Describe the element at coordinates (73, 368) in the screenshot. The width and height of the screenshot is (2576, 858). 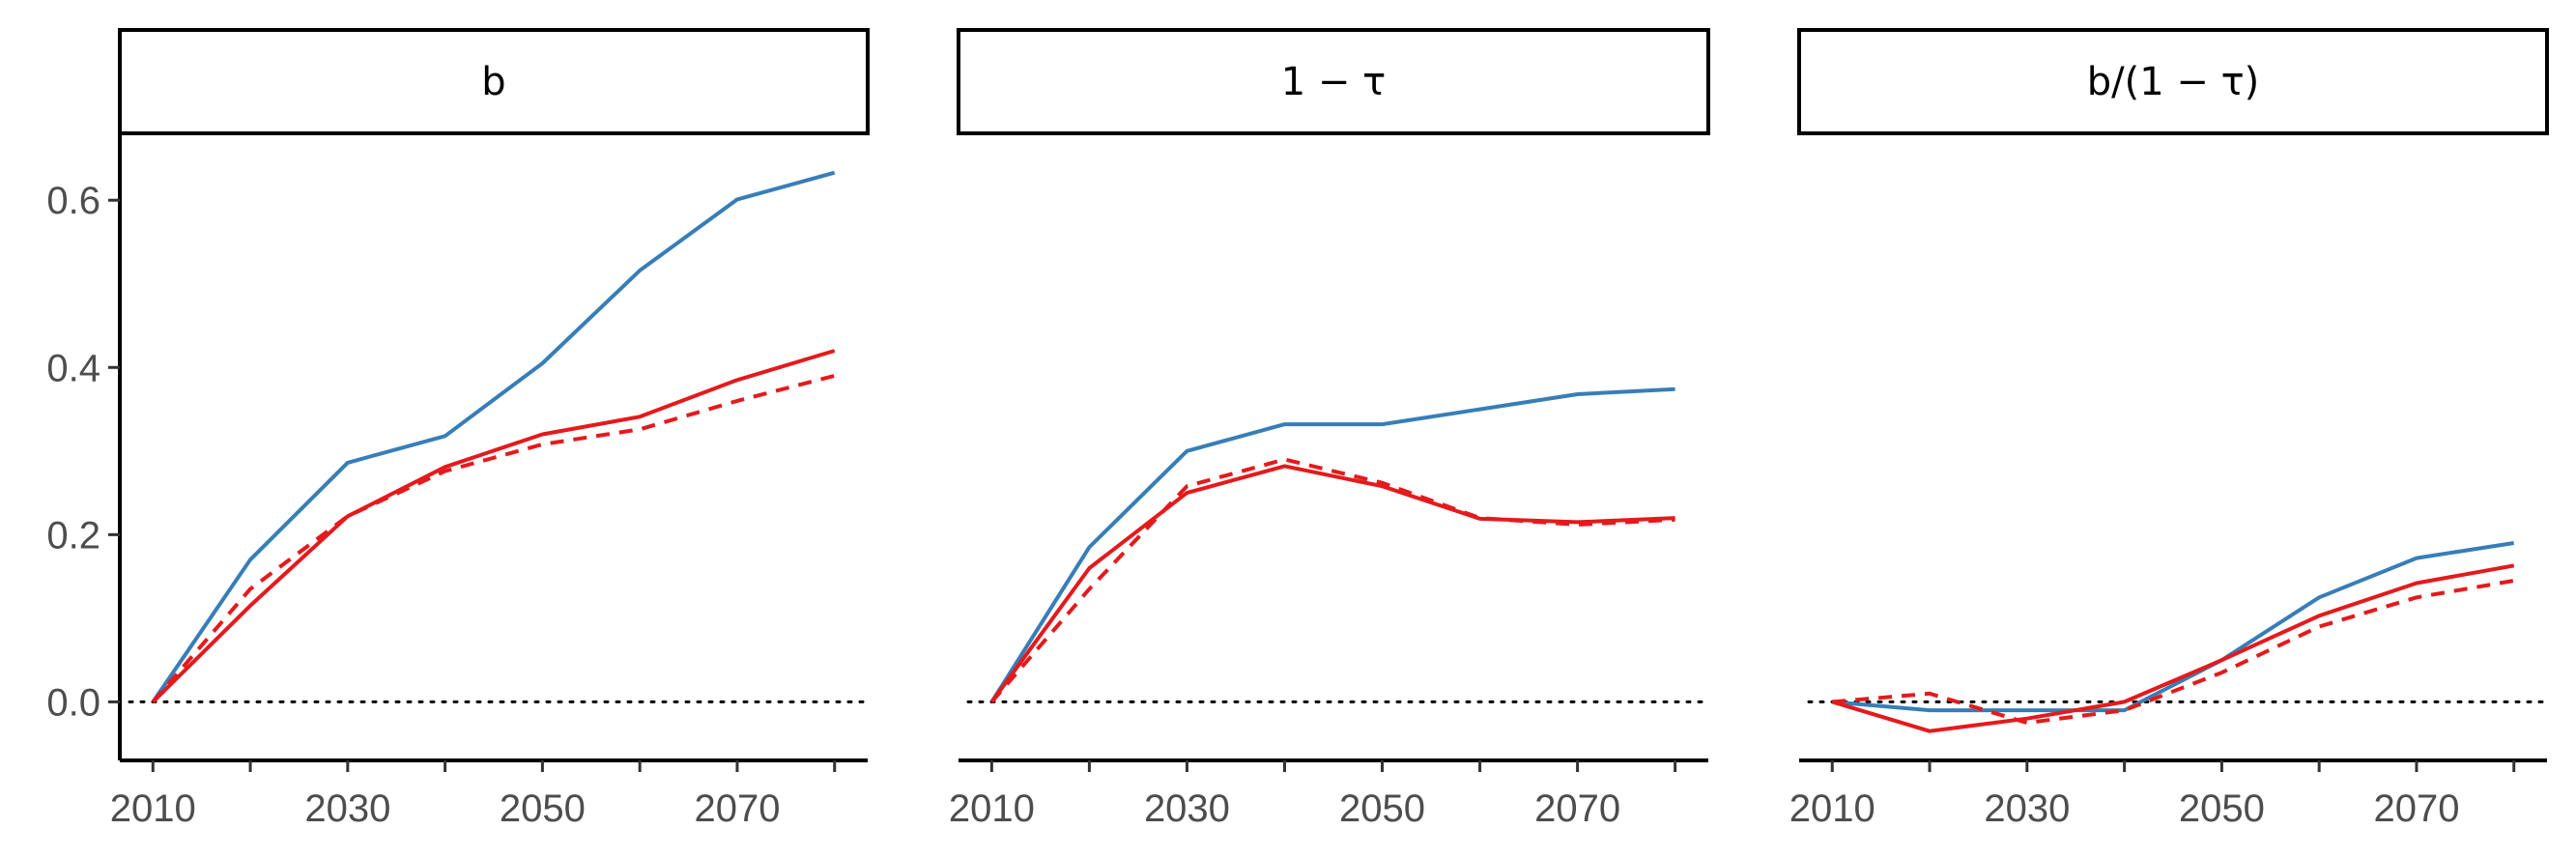
I see `y-tick-label: 0.4` at that location.